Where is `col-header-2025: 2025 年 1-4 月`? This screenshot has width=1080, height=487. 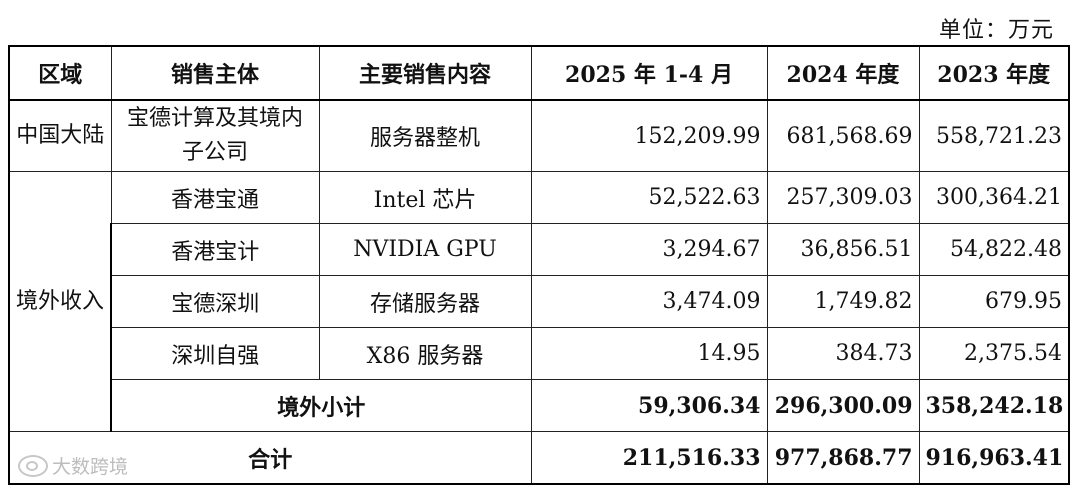
col-header-2025: 2025 年 1-4 月 is located at coordinates (649, 73).